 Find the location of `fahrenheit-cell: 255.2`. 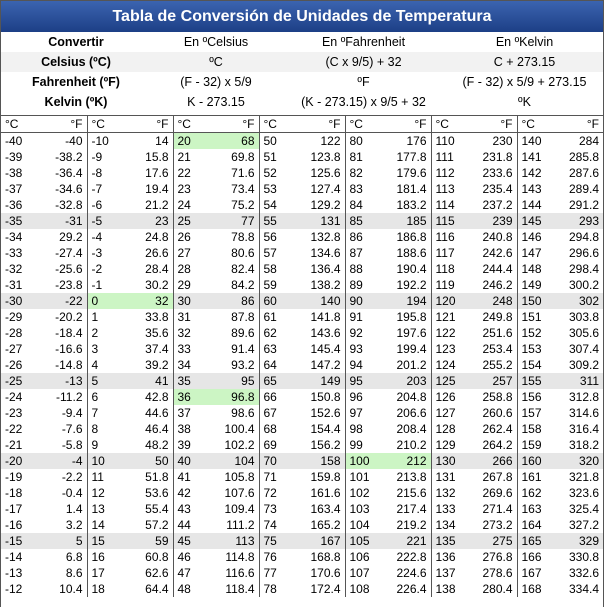

fahrenheit-cell: 255.2 is located at coordinates (497, 364).